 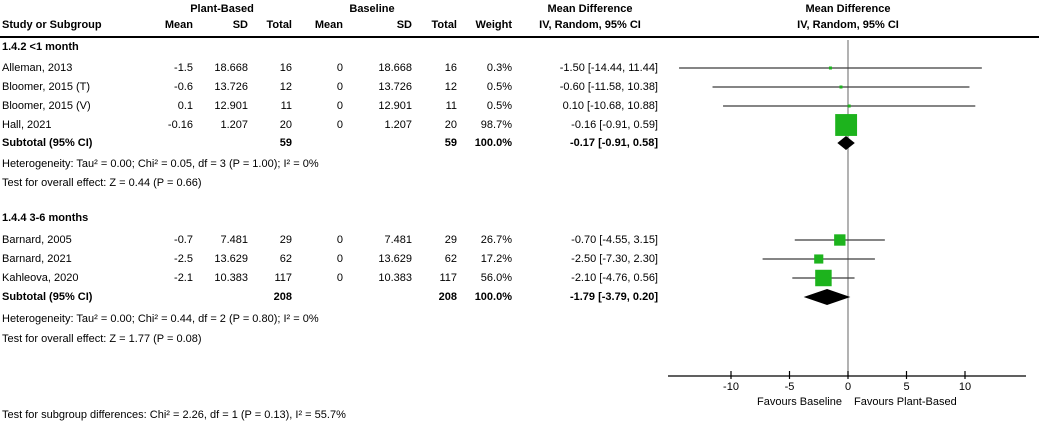 What do you see at coordinates (37, 68) in the screenshot?
I see `study-label: Alleman, 2013` at bounding box center [37, 68].